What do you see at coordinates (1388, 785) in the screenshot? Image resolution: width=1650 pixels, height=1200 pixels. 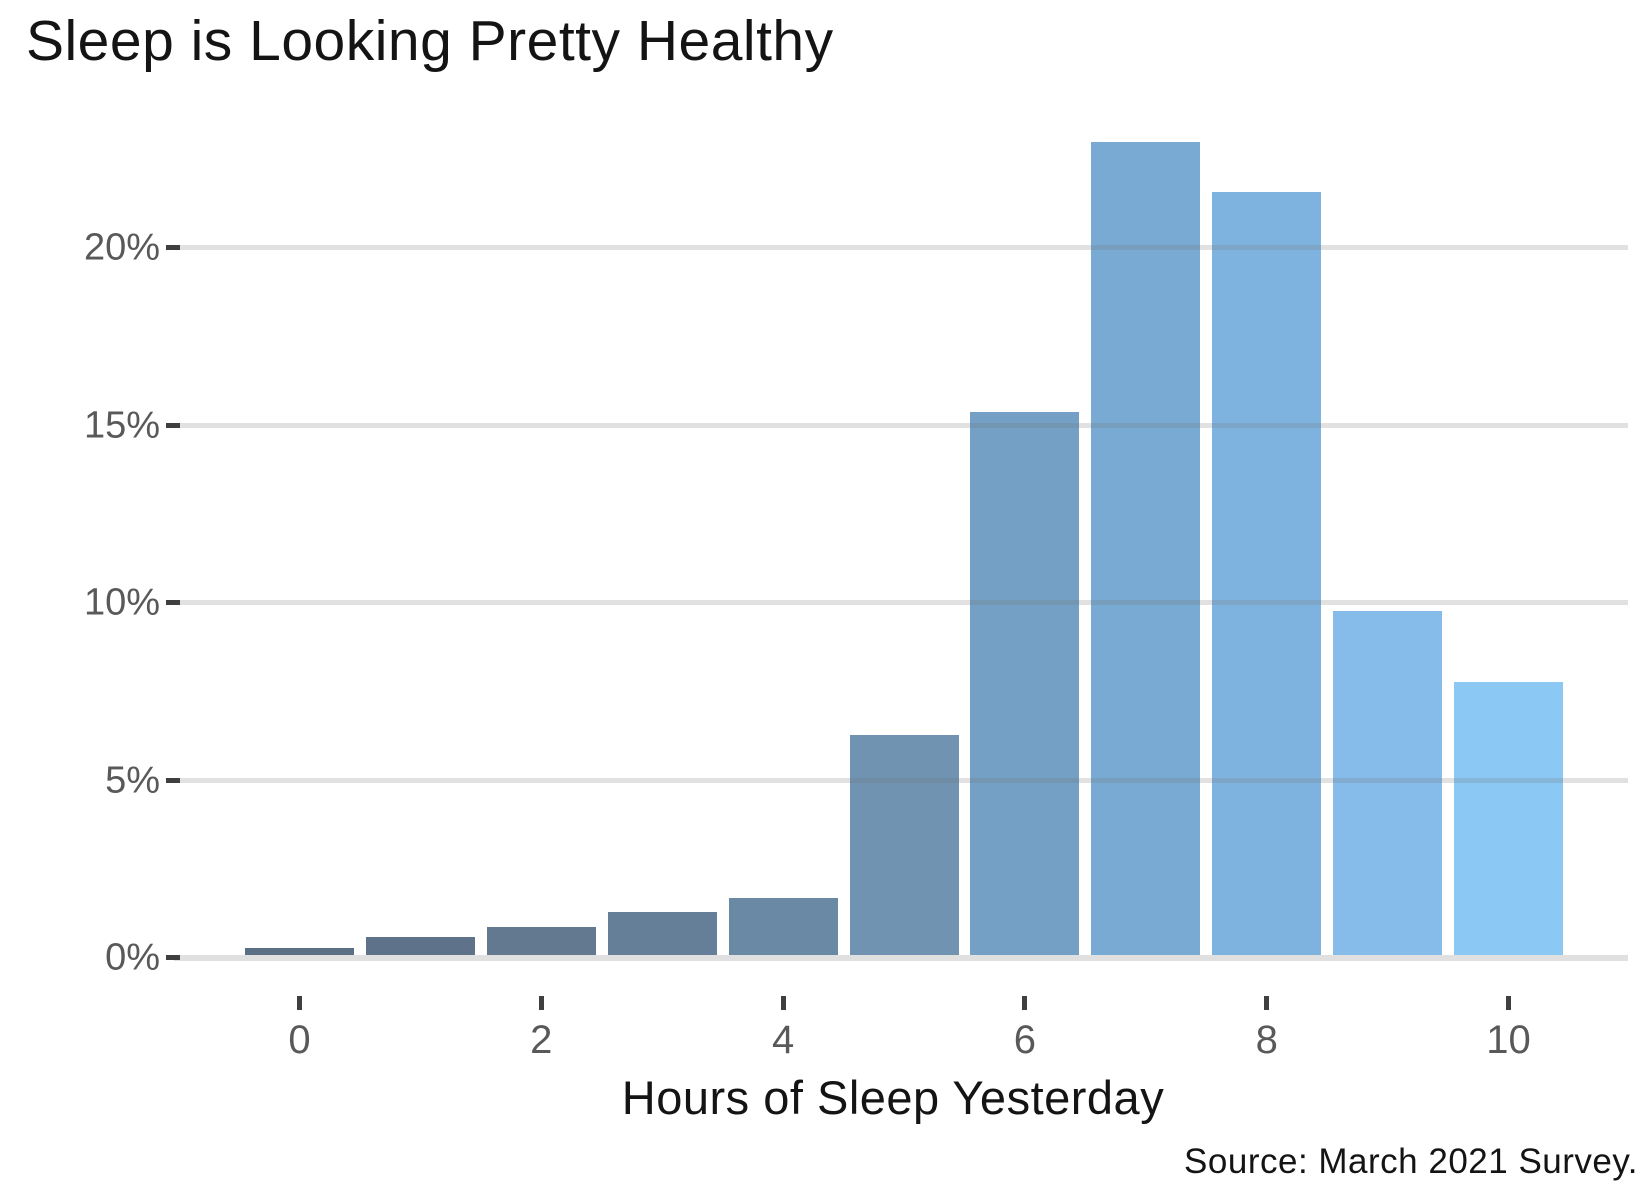 I see `bar-9h` at bounding box center [1388, 785].